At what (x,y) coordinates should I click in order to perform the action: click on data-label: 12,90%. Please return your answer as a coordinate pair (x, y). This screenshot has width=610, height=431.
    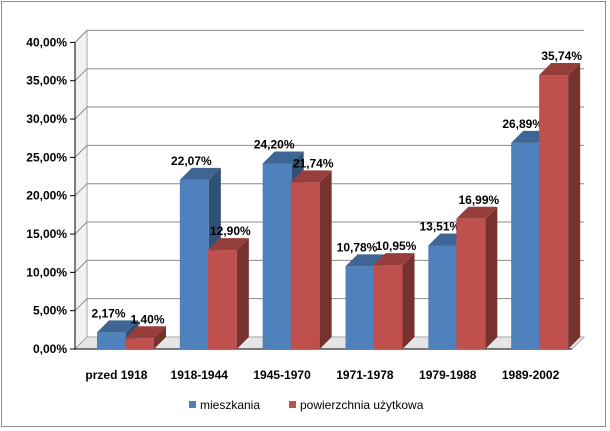
    Looking at the image, I should click on (230, 231).